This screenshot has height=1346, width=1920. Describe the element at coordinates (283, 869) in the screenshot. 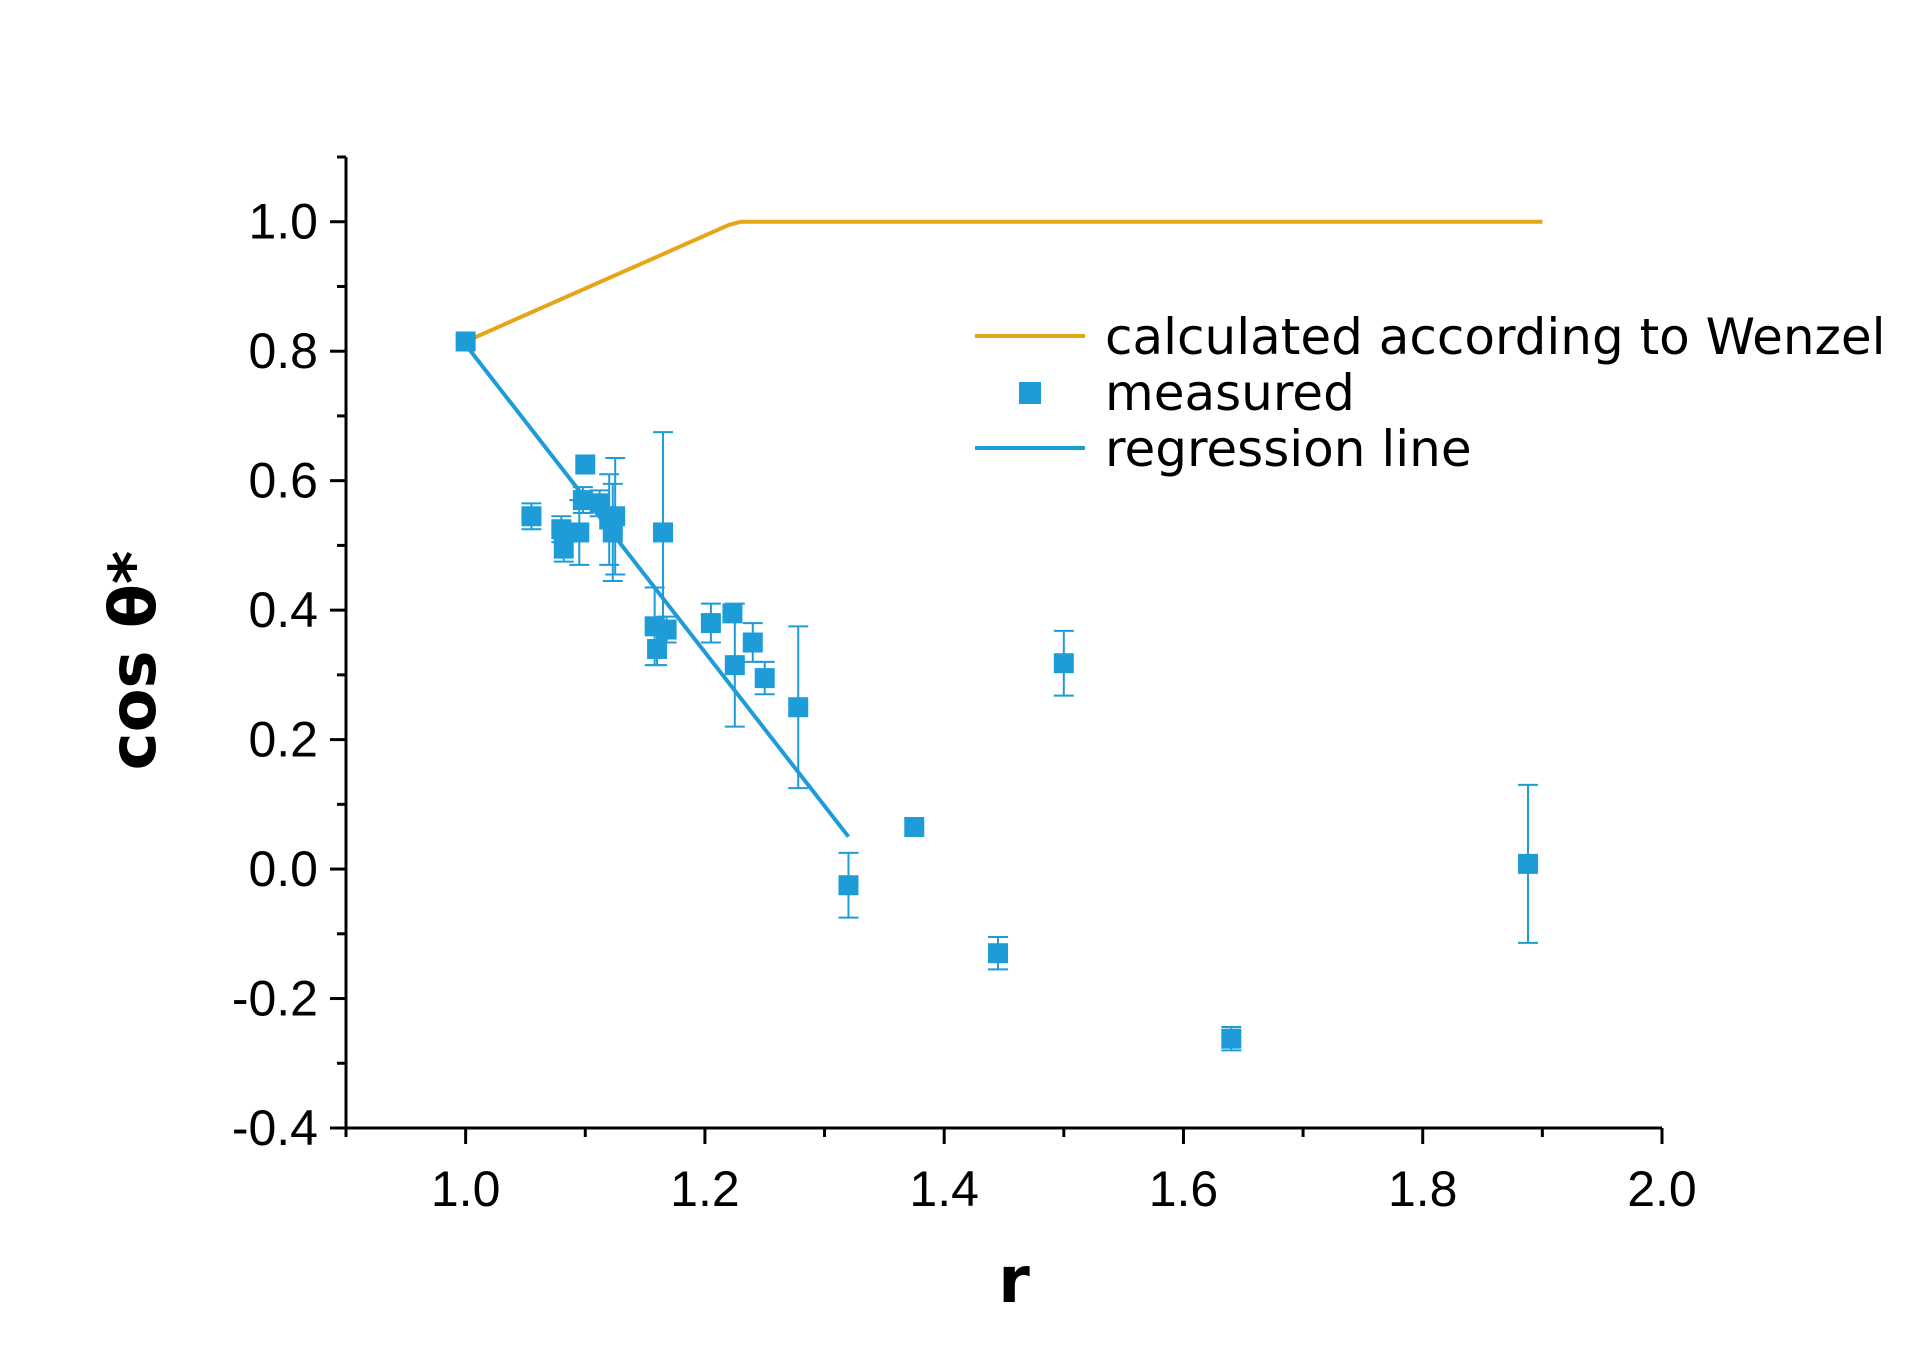

I see `y-tick-label: 0.0` at that location.